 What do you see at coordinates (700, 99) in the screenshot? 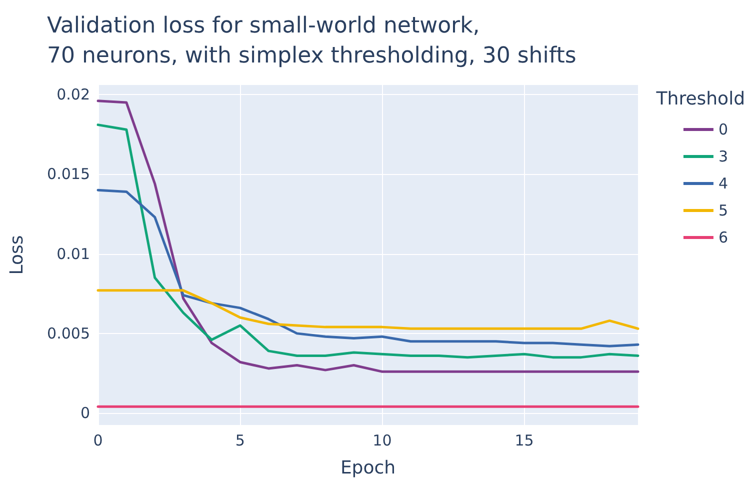
I see `legend-title: Threshold` at bounding box center [700, 99].